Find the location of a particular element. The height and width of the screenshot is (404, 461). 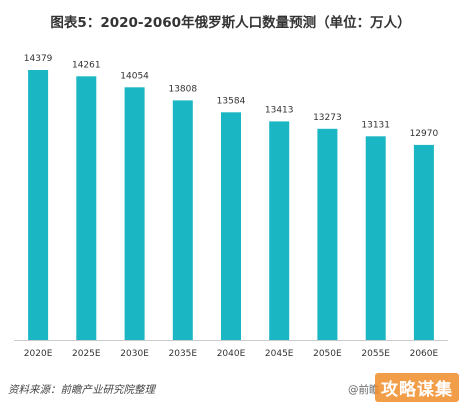

bar-2040E is located at coordinates (231, 226).